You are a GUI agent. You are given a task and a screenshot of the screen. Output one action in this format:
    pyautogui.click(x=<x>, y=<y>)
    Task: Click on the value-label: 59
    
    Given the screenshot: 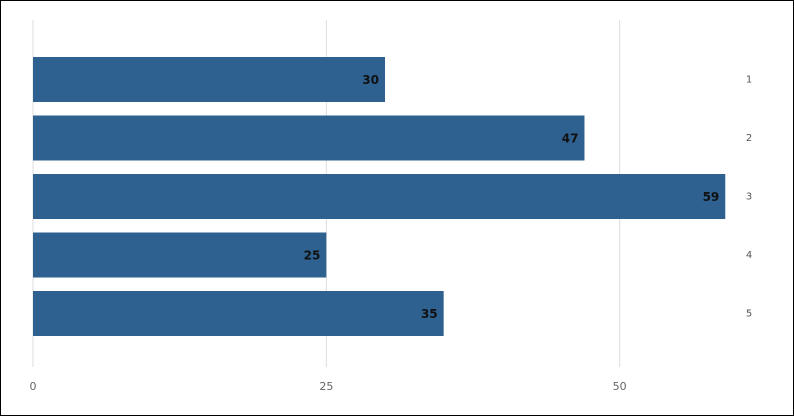 What is the action you would take?
    pyautogui.click(x=711, y=197)
    